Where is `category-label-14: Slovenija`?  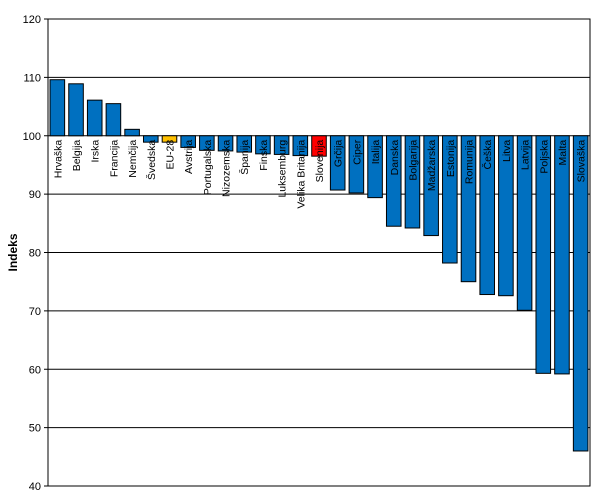 category-label-14: Slovenija is located at coordinates (320, 161).